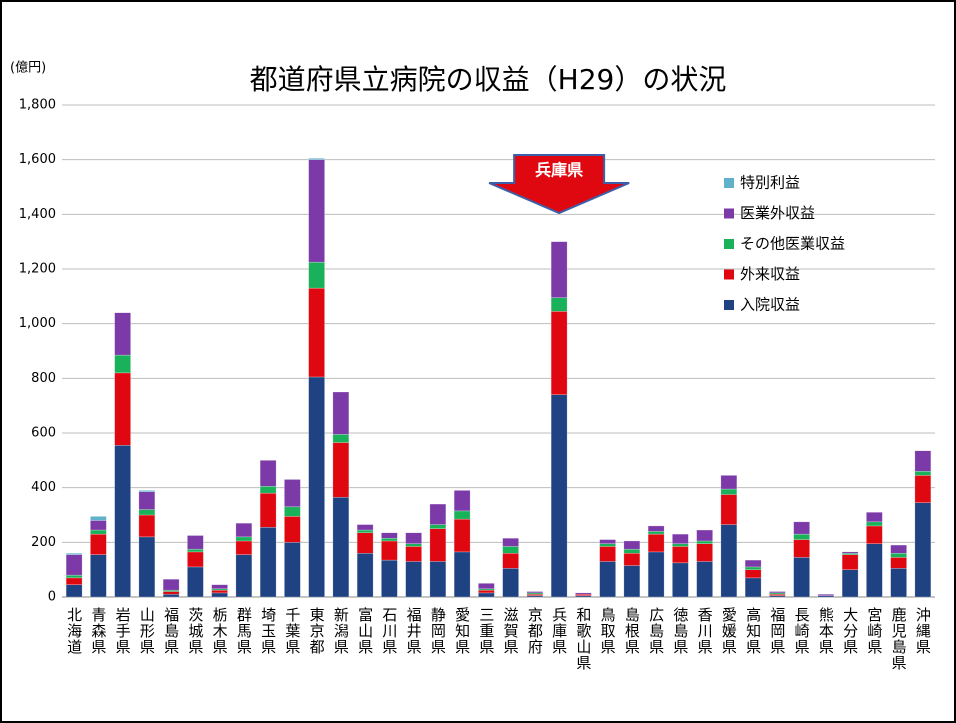 The image size is (956, 723). I want to click on x-tick-label: 滋賀県, so click(511, 631).